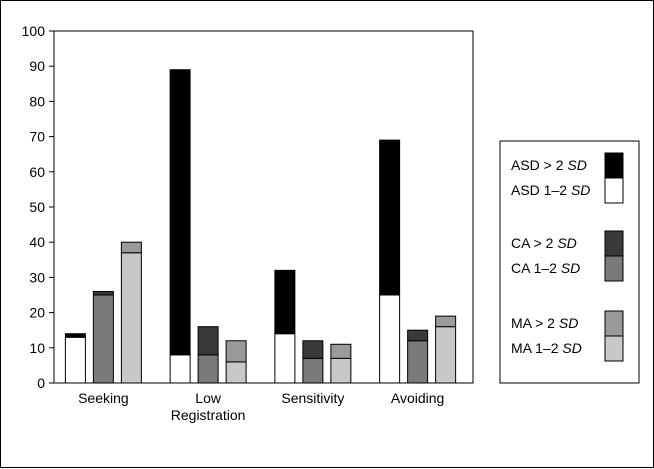  I want to click on bar-sensitivity-asd-1-2-sd, so click(285, 358).